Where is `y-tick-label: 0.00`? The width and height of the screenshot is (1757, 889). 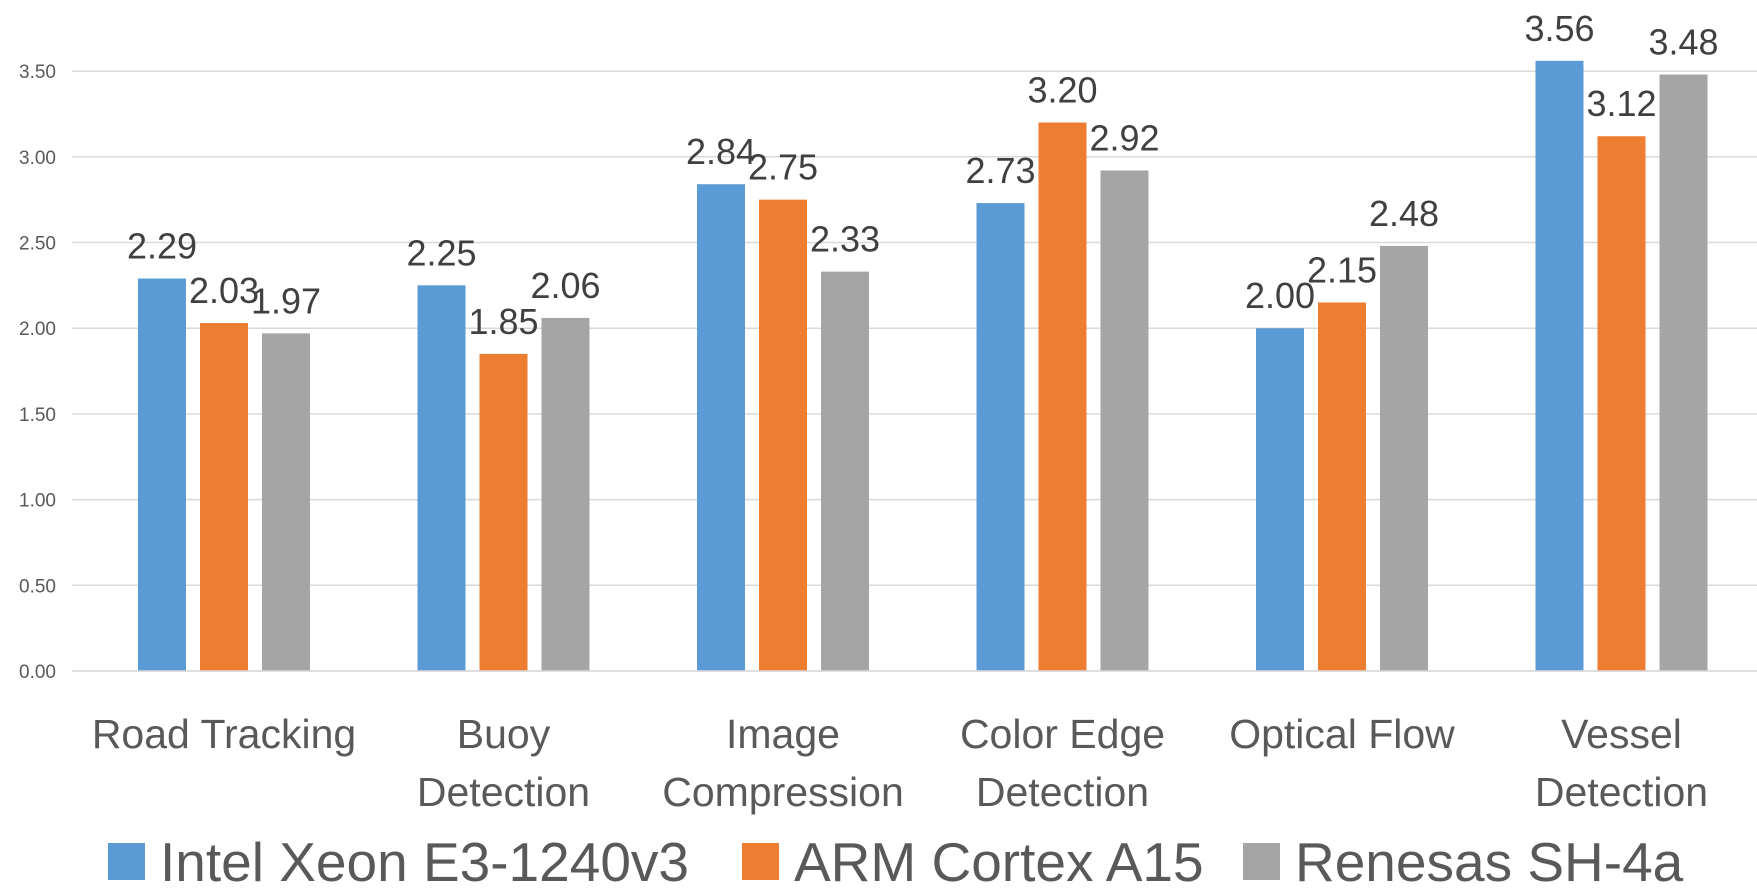 y-tick-label: 0.00 is located at coordinates (37, 672).